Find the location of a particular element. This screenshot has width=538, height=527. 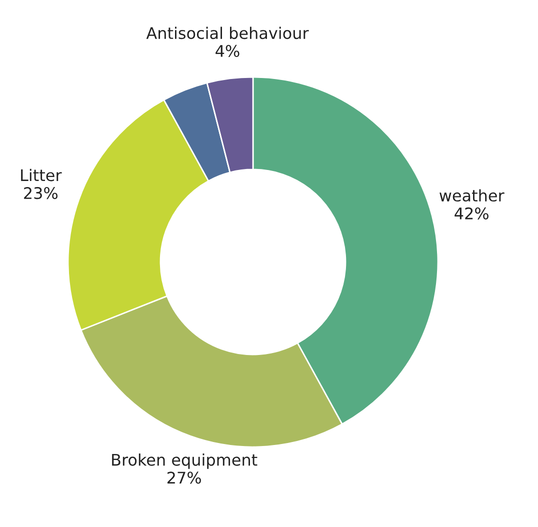

slice-label: Litter is located at coordinates (41, 175).